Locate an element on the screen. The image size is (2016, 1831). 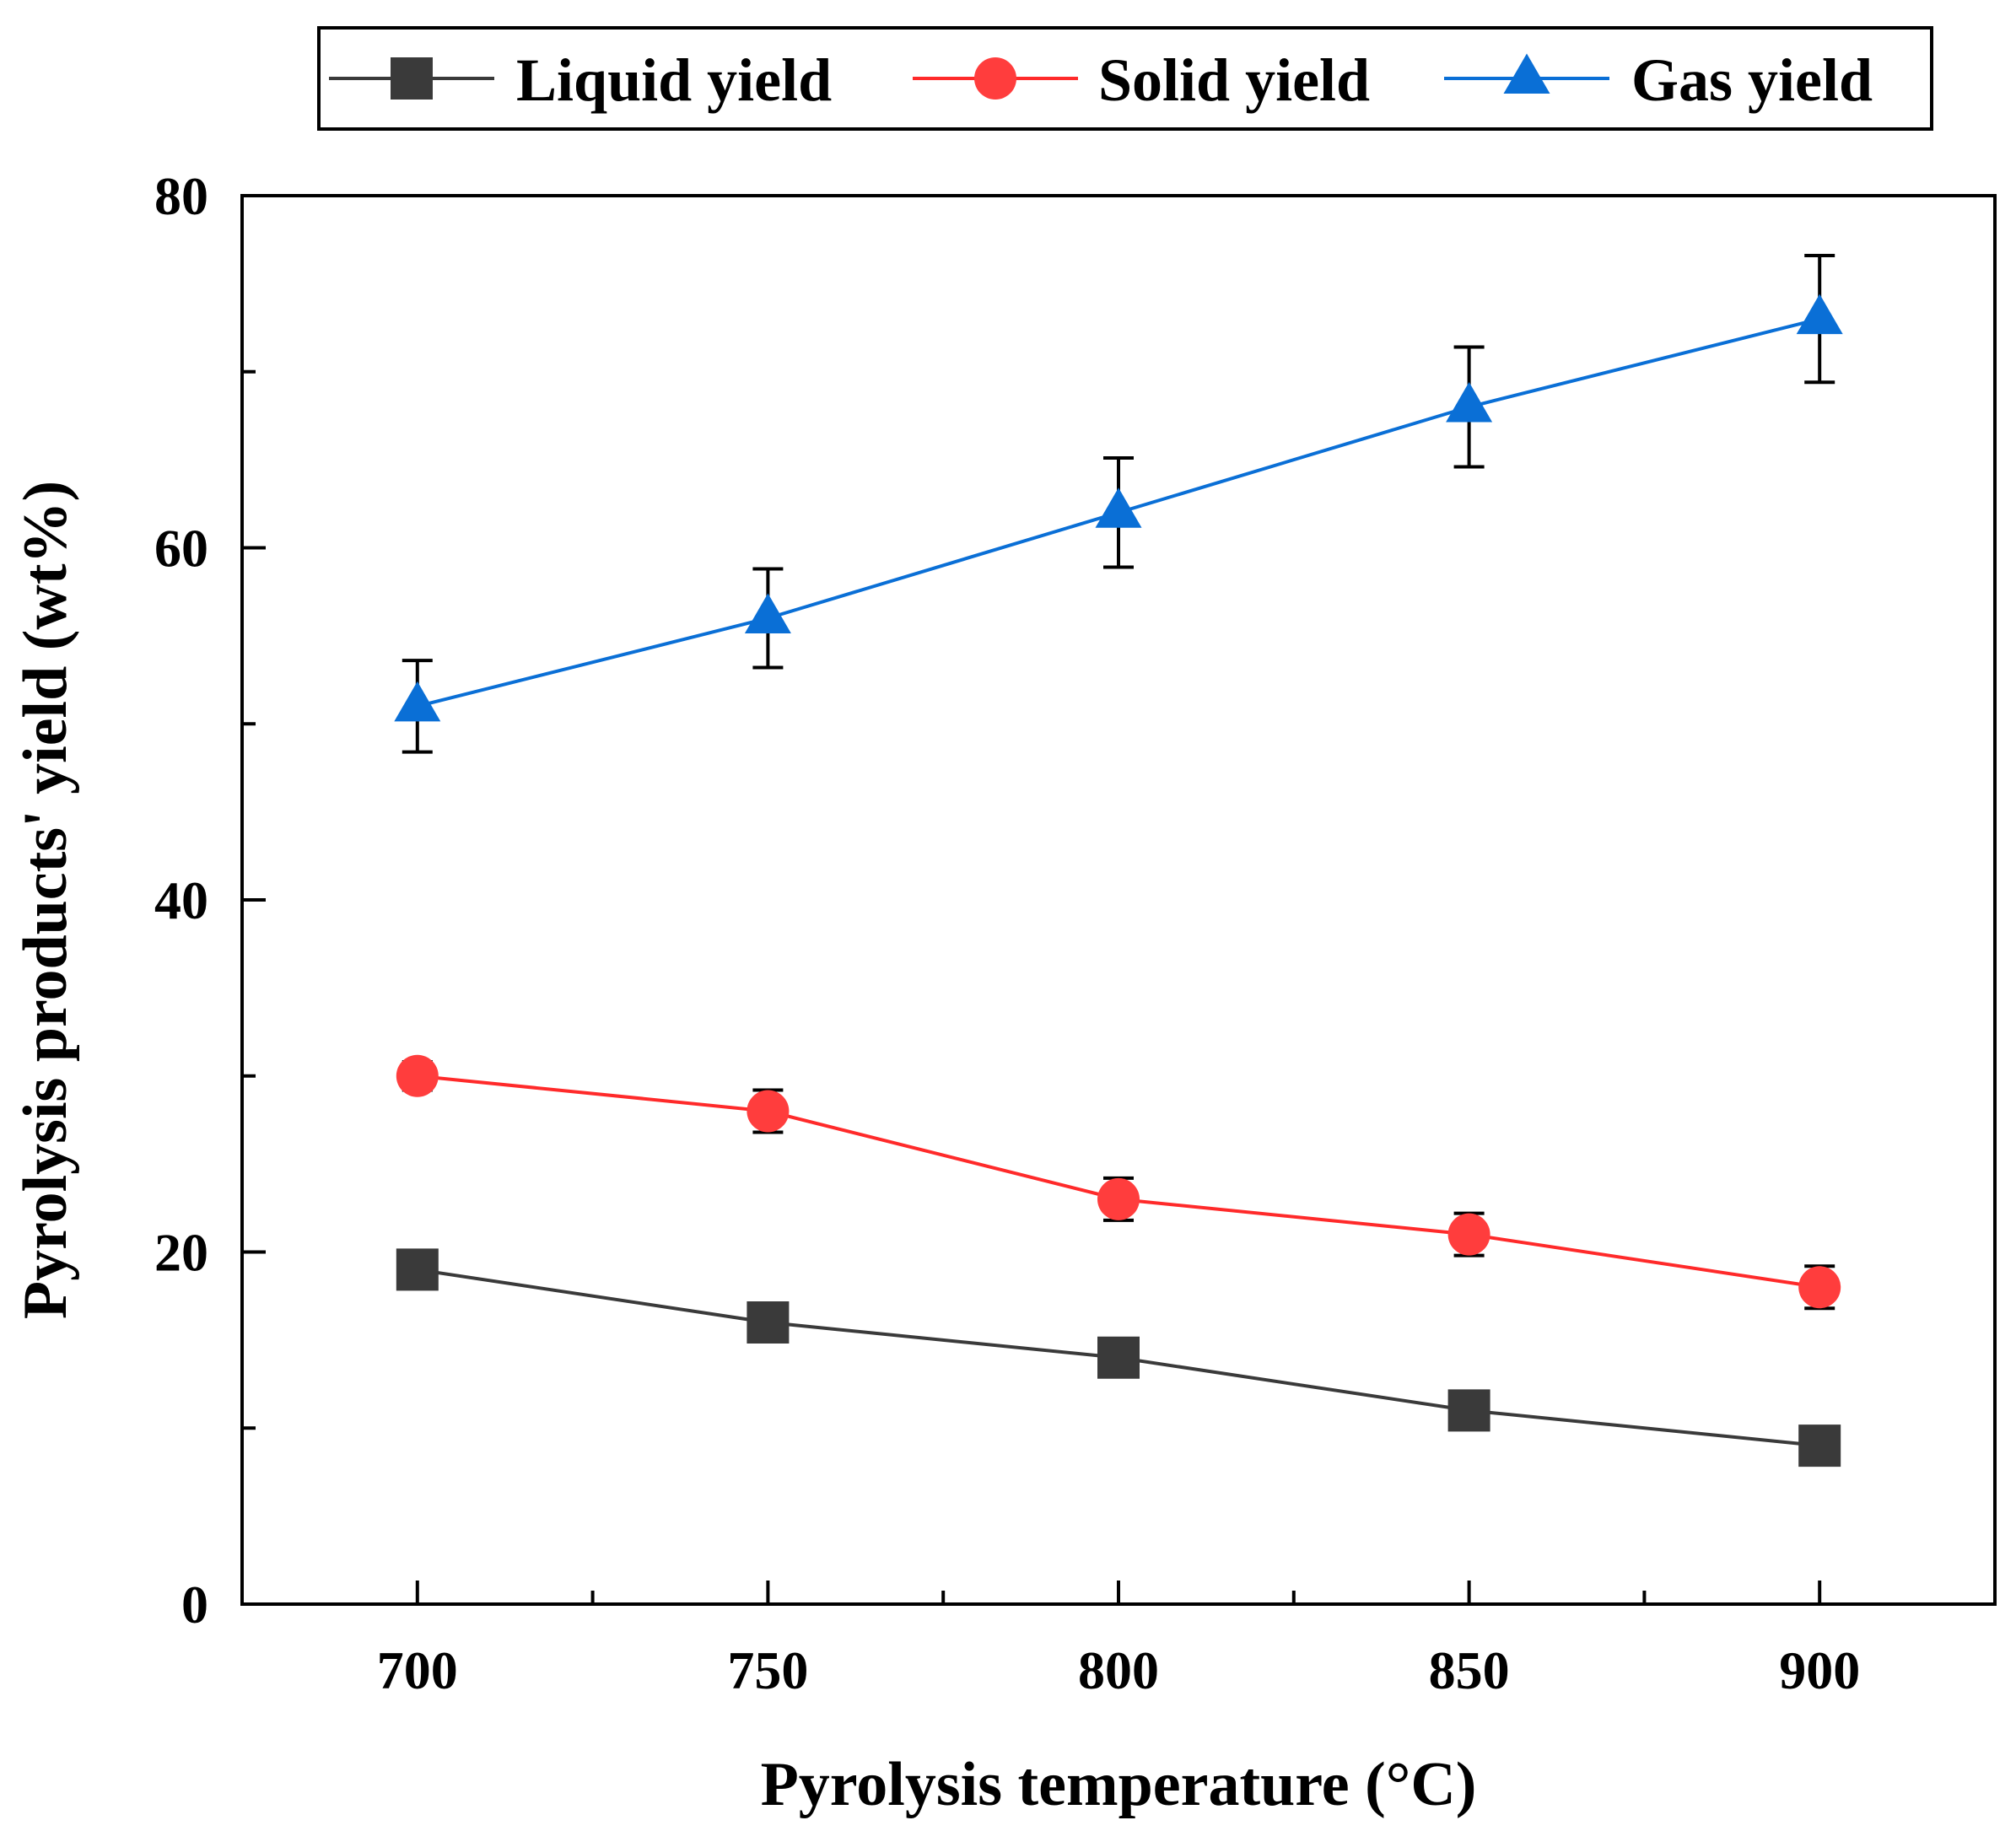
y-axis-title: Pyrolysis products' yield (wt%) is located at coordinates (45, 900).